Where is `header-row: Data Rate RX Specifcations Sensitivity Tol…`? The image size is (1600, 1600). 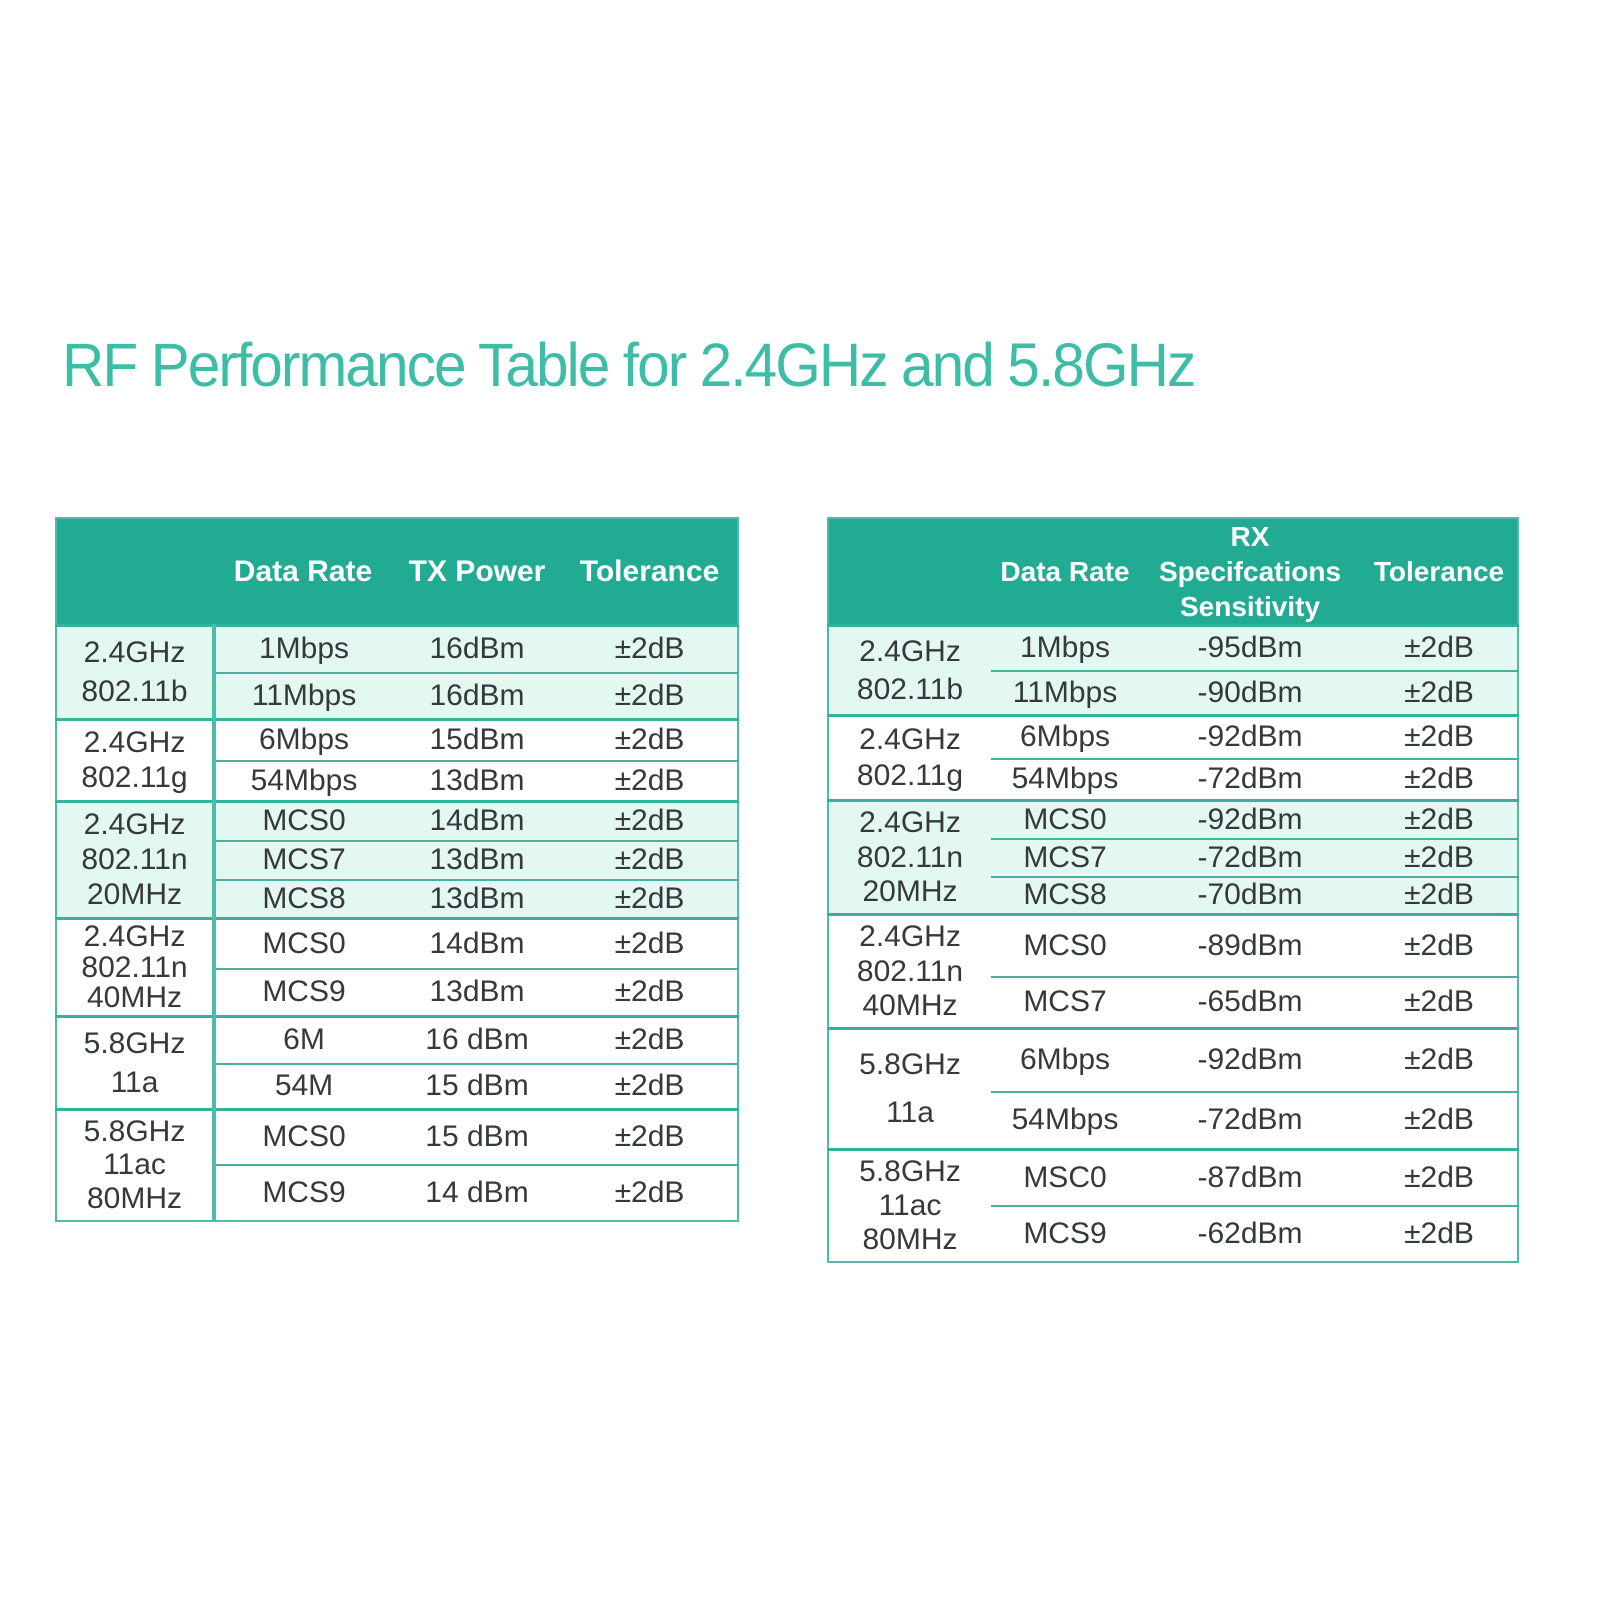
header-row: Data Rate RX Specifcations Sensitivity Tol… is located at coordinates (1173, 572).